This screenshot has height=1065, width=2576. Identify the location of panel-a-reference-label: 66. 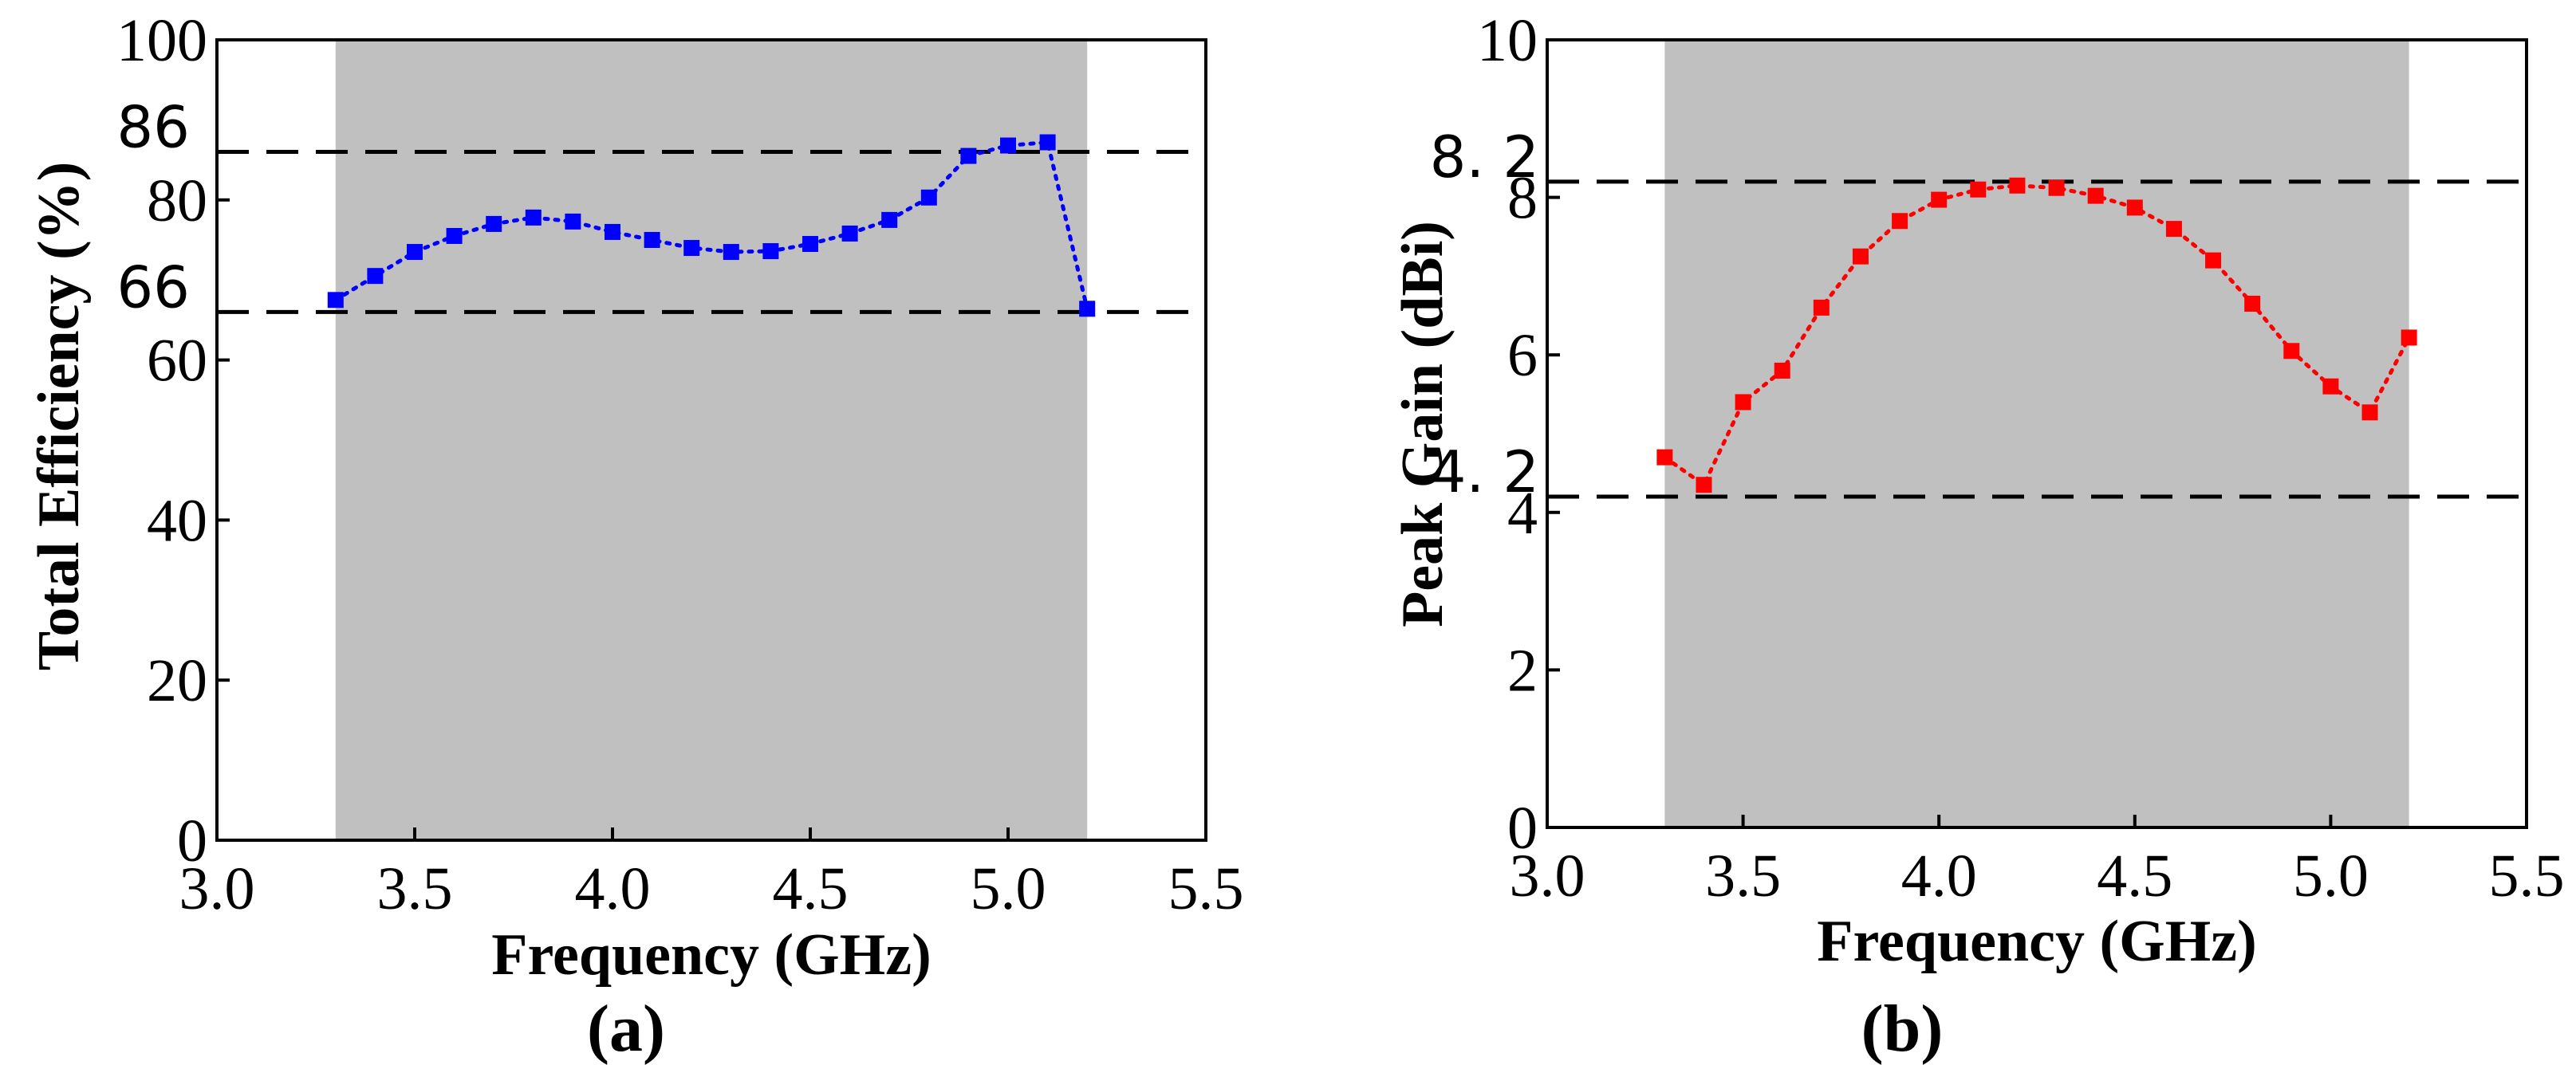
(153, 287).